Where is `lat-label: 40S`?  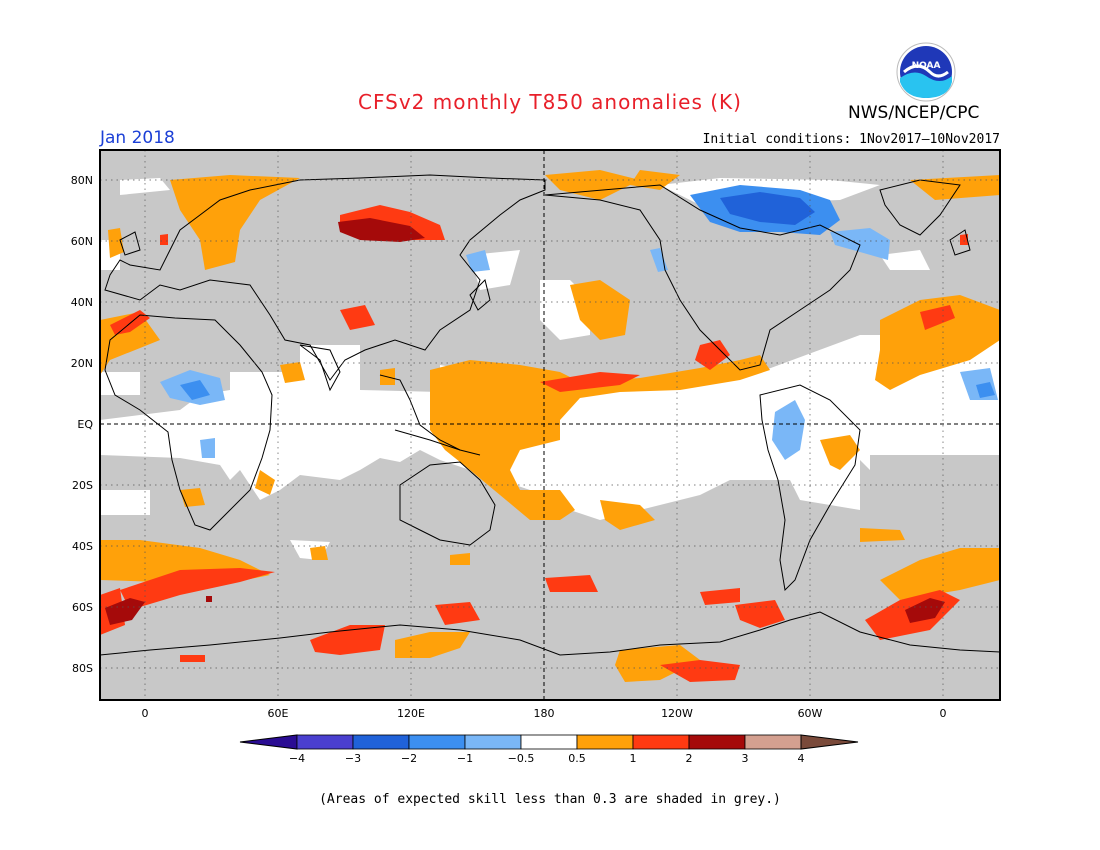
lat-label: 40S is located at coordinates (82, 546).